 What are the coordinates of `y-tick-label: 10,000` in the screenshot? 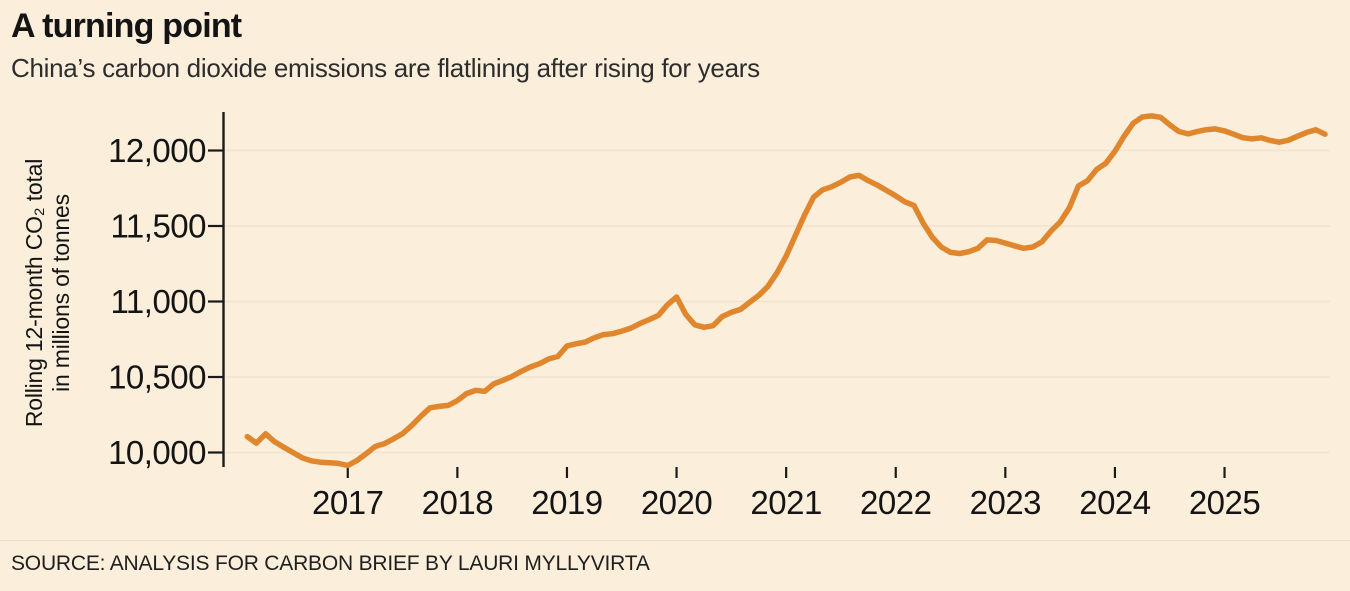 It's located at (157, 452).